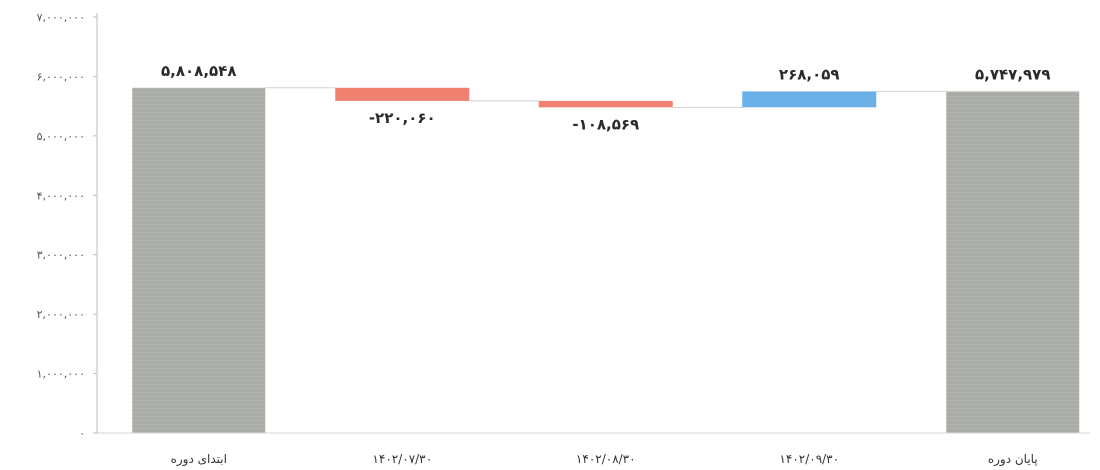  What do you see at coordinates (198, 71) in the screenshot?
I see `data-label: ۵,۸۰۸,۵۴۸` at bounding box center [198, 71].